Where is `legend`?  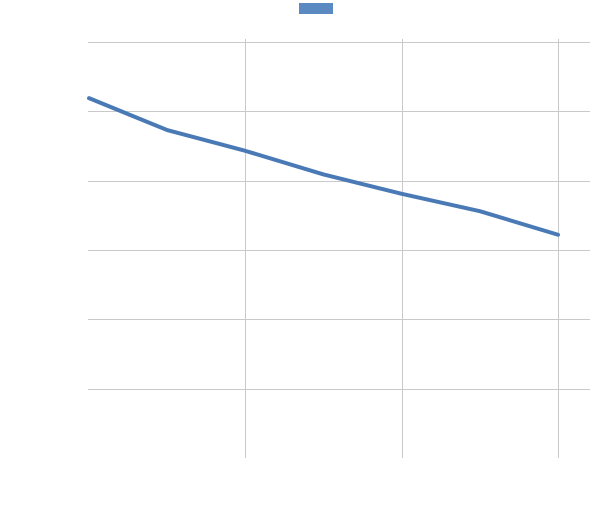 legend is located at coordinates (316, 8).